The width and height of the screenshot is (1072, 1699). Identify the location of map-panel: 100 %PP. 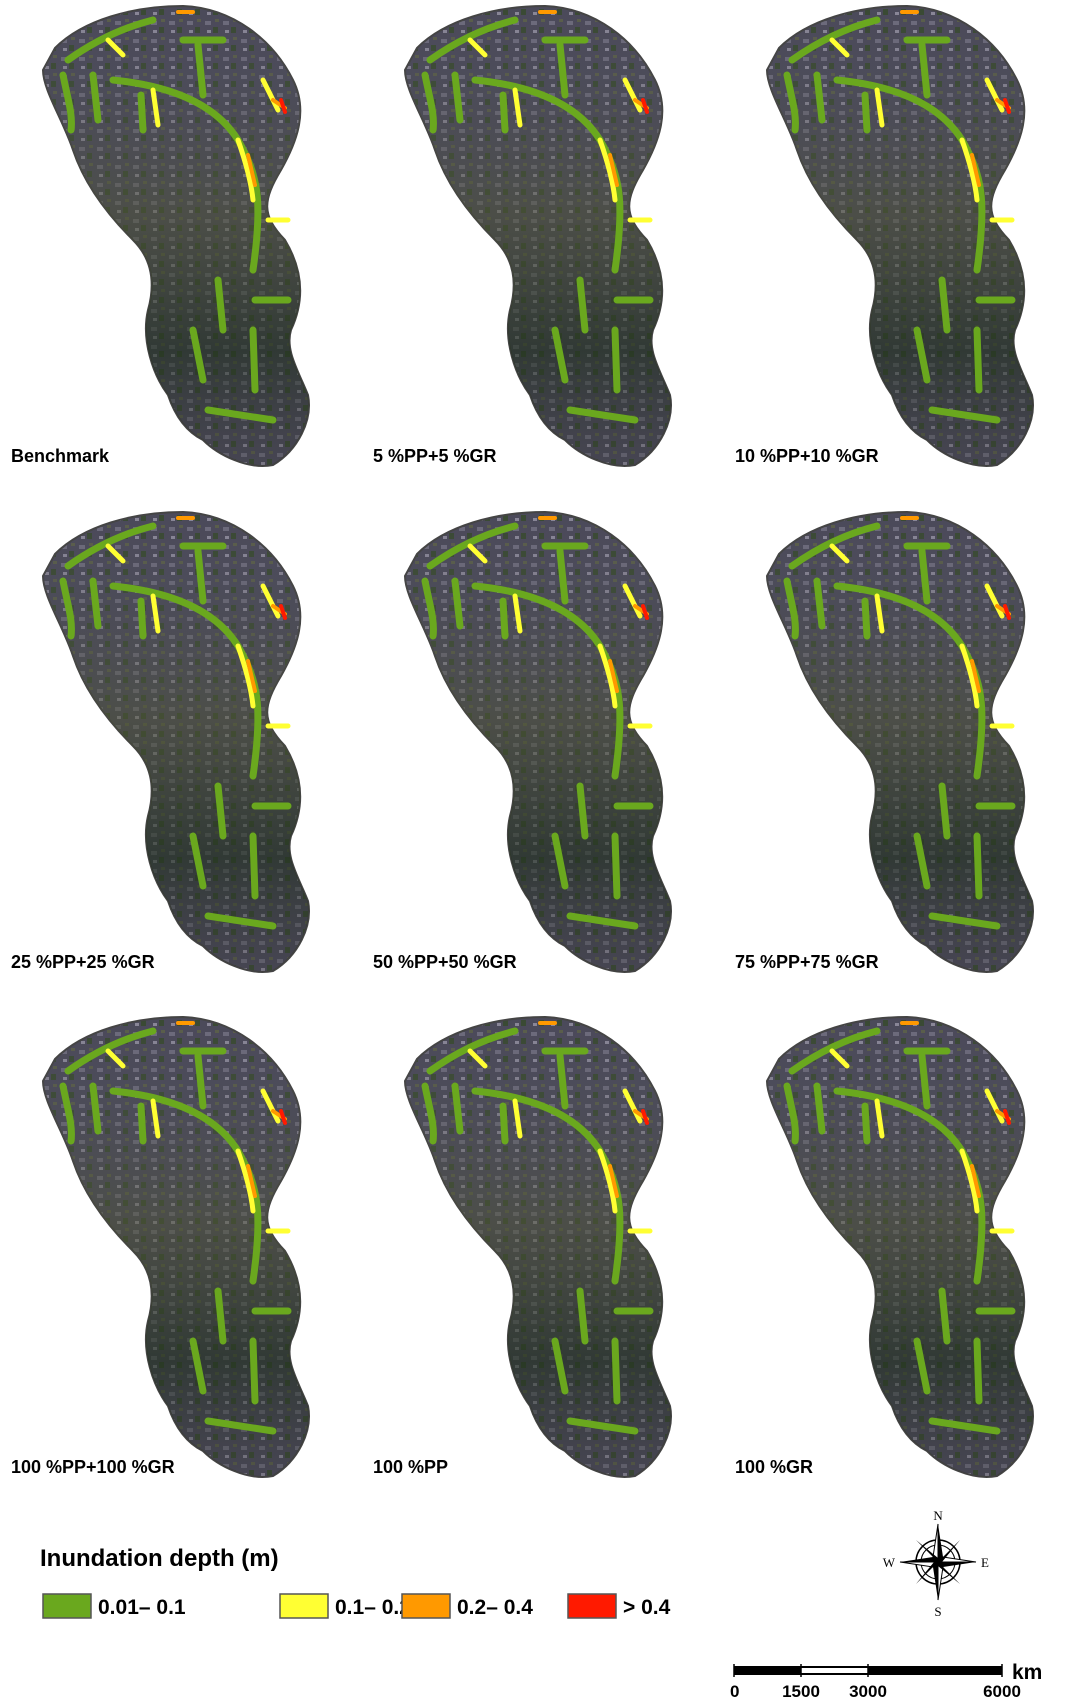
(522, 1247).